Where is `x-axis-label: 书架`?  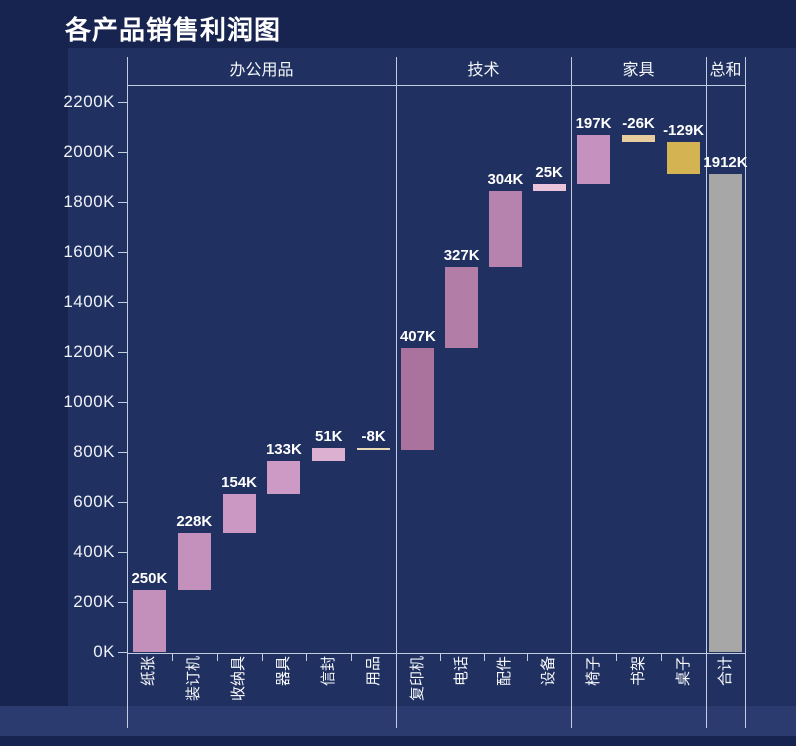
x-axis-label: 书架 is located at coordinates (638, 671).